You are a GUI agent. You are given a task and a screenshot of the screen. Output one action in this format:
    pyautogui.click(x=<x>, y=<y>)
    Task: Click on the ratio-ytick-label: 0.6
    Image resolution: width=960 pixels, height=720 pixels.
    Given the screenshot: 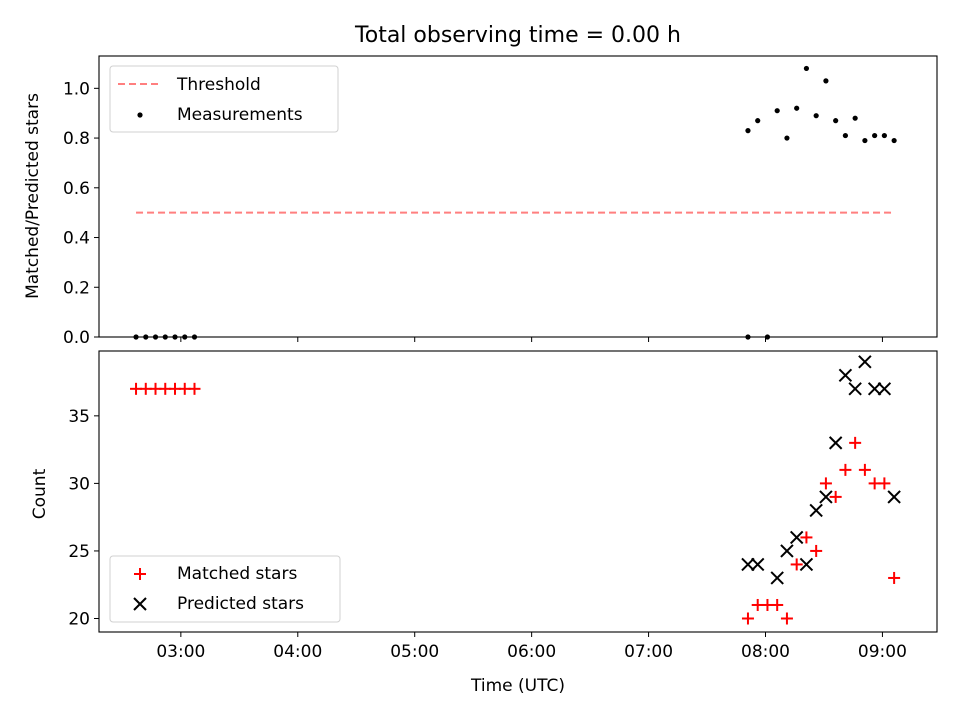 What is the action you would take?
    pyautogui.click(x=76, y=189)
    